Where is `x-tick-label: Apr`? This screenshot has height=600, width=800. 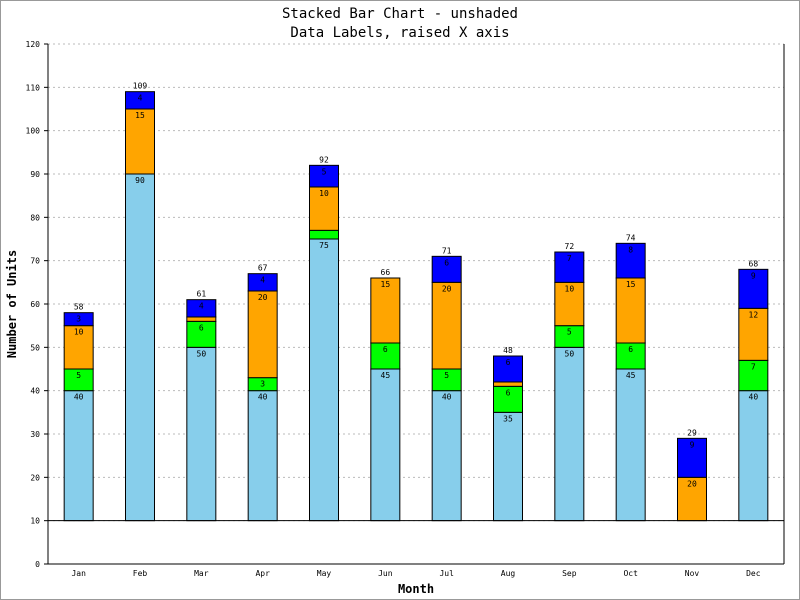 x-tick-label: Apr is located at coordinates (262, 573).